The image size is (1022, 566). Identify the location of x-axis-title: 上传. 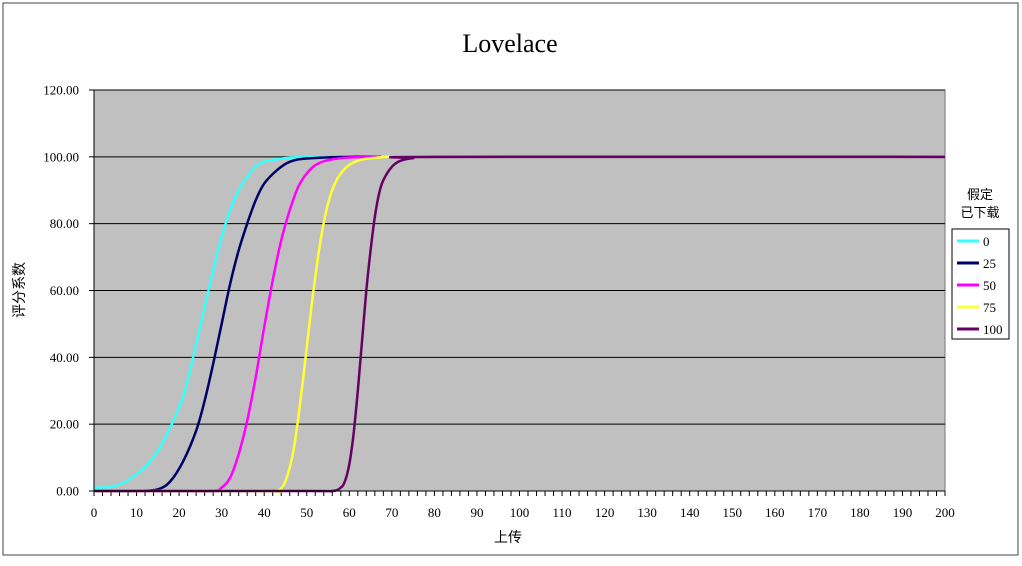
(508, 538).